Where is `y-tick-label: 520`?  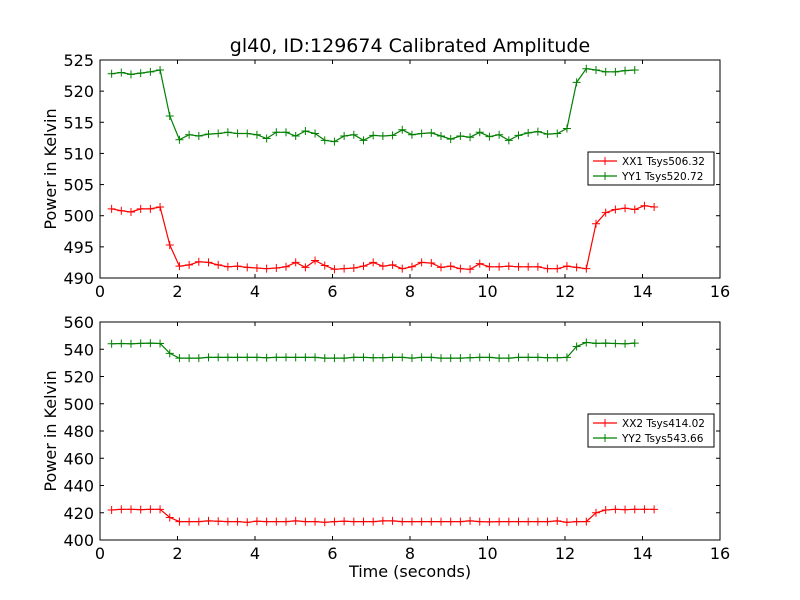 y-tick-label: 520 is located at coordinates (78, 91).